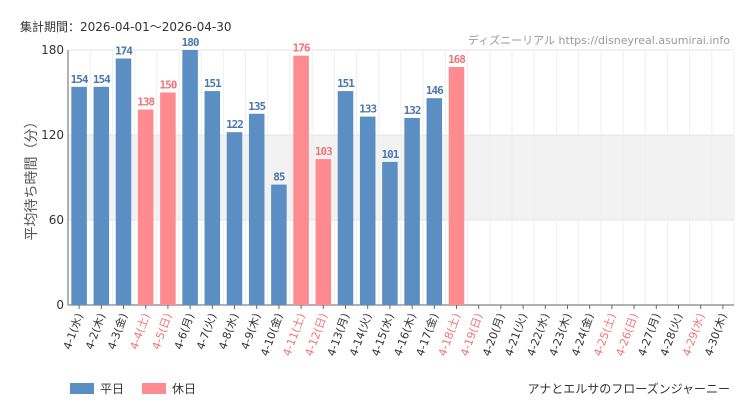  I want to click on data-label: 133, so click(367, 109).